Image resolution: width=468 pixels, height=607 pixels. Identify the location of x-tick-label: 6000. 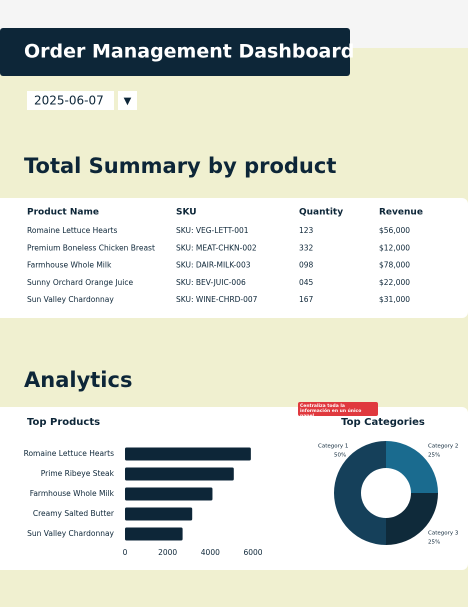
(252, 552).